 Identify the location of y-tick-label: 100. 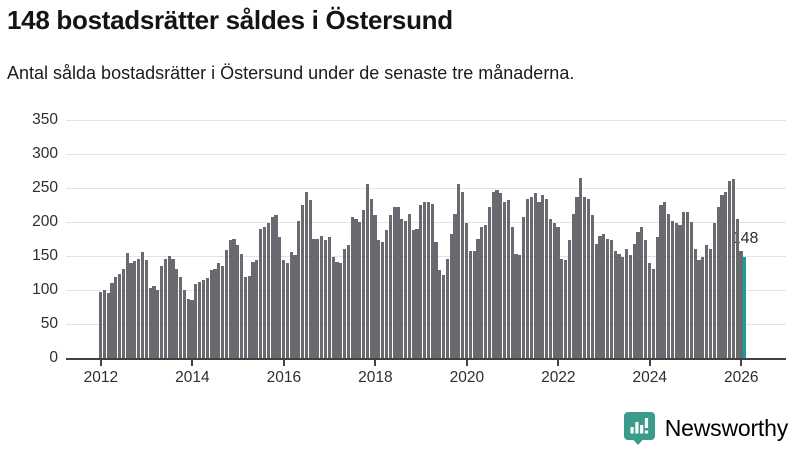
(45, 289).